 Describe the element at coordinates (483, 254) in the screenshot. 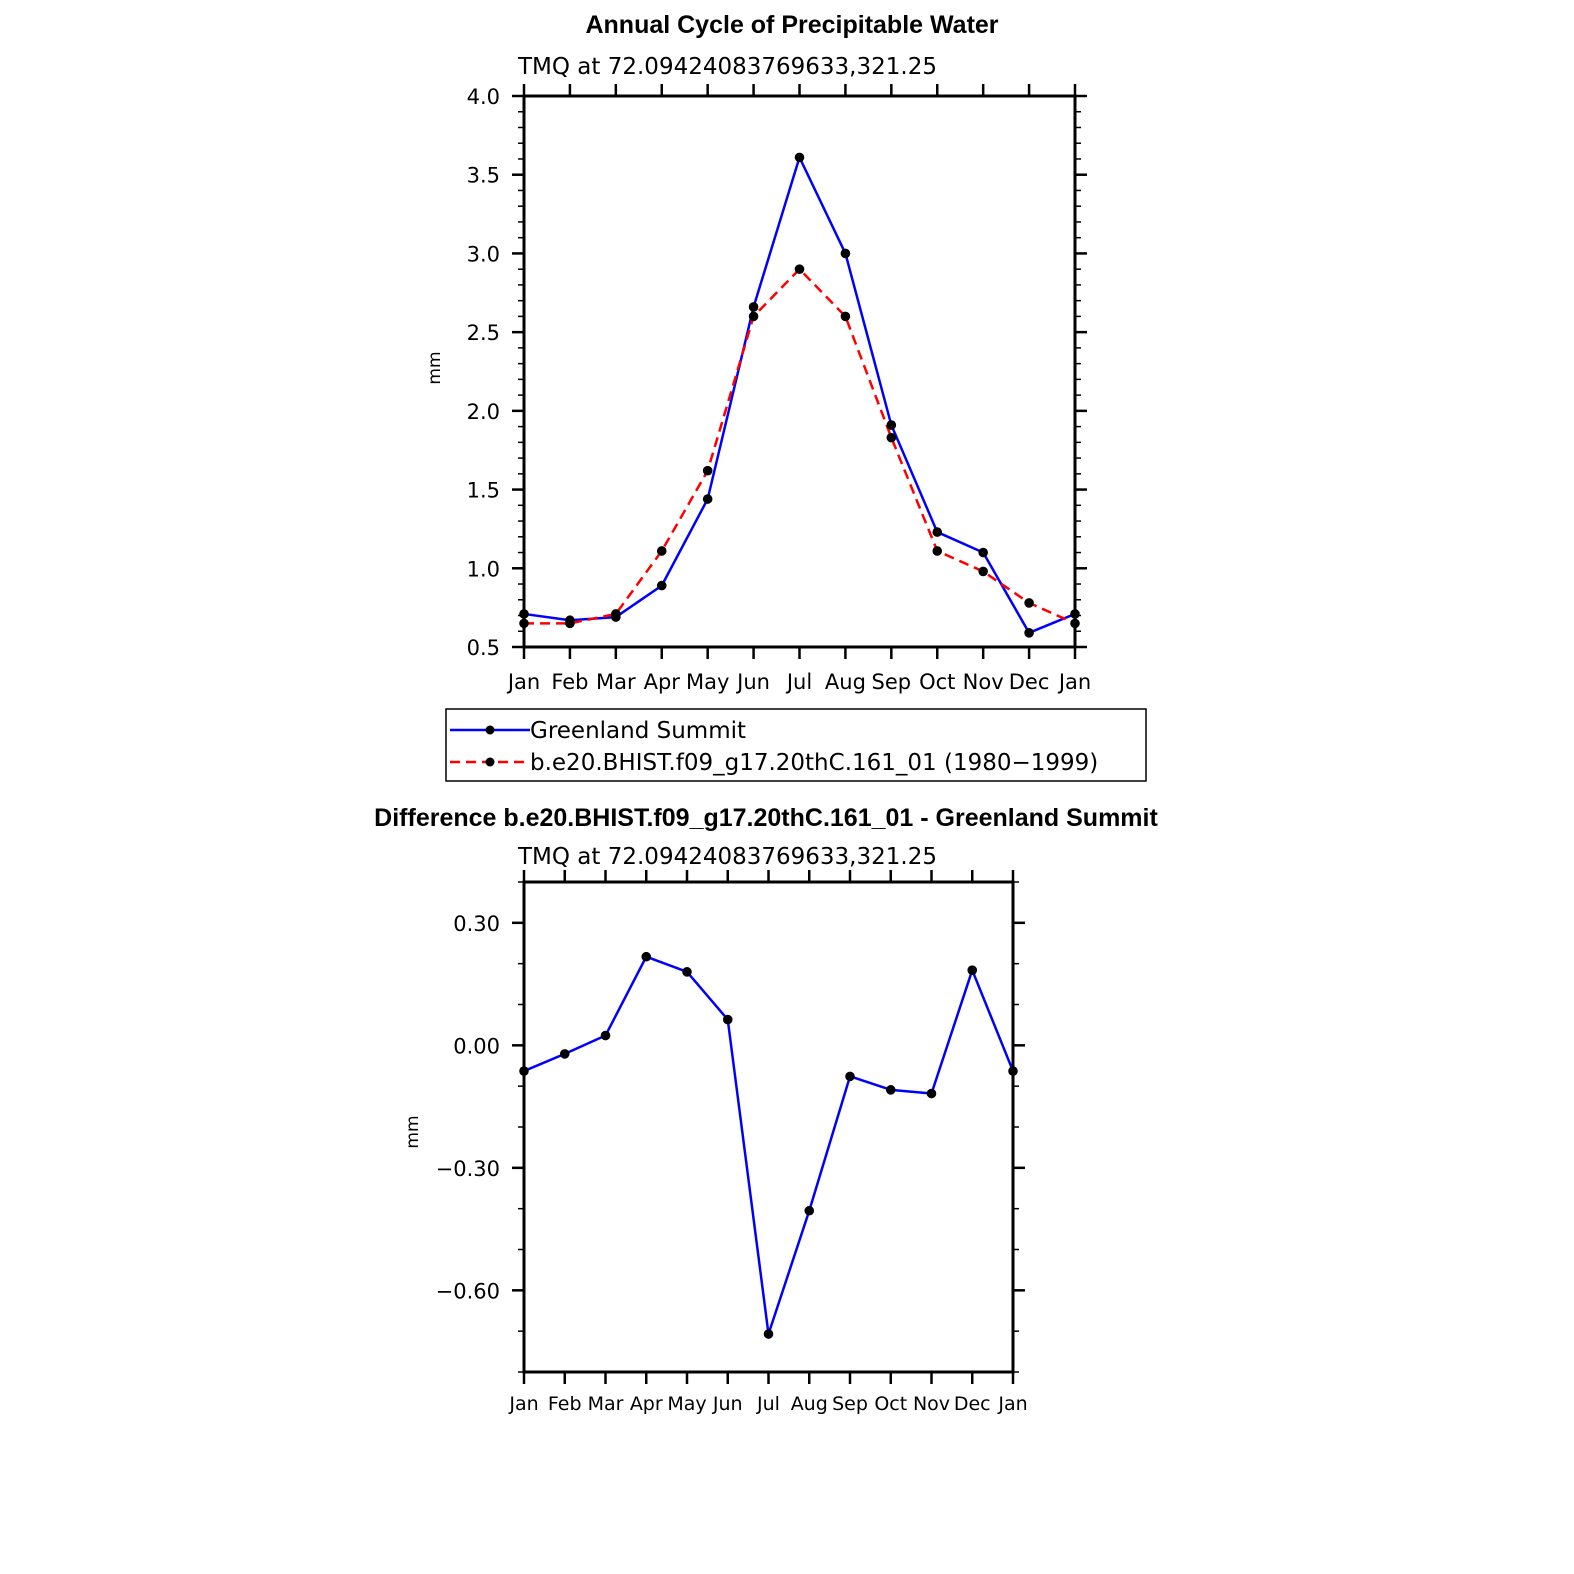

I see `y-tick-label: 3.0` at that location.